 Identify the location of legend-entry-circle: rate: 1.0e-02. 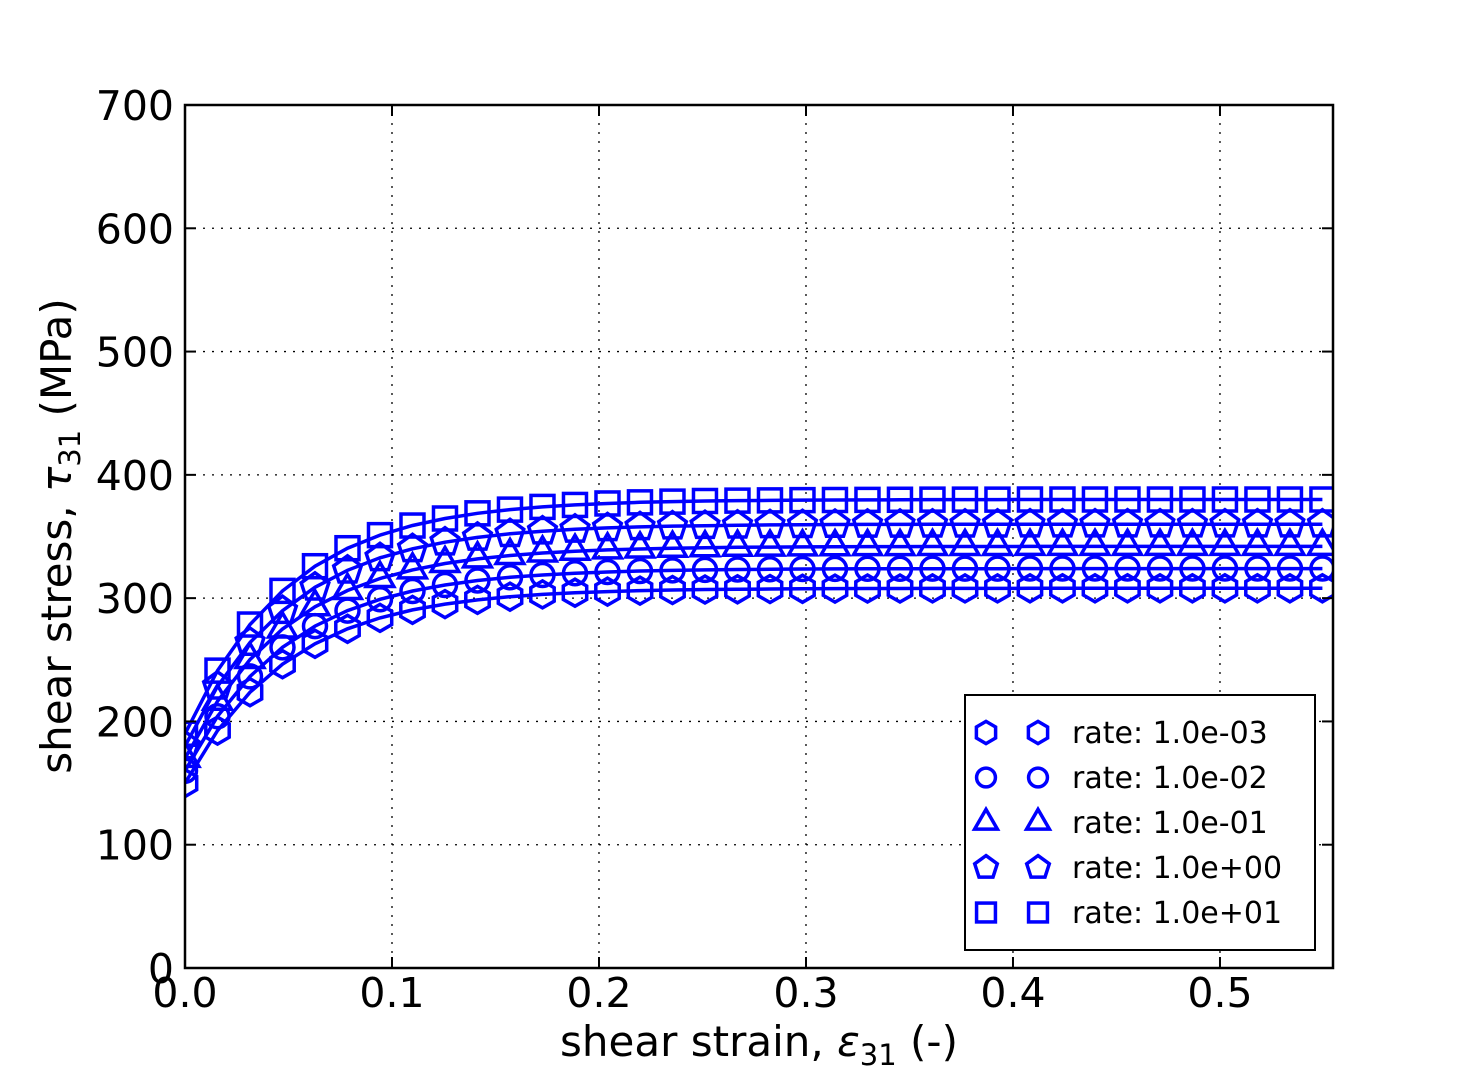
(1121, 778).